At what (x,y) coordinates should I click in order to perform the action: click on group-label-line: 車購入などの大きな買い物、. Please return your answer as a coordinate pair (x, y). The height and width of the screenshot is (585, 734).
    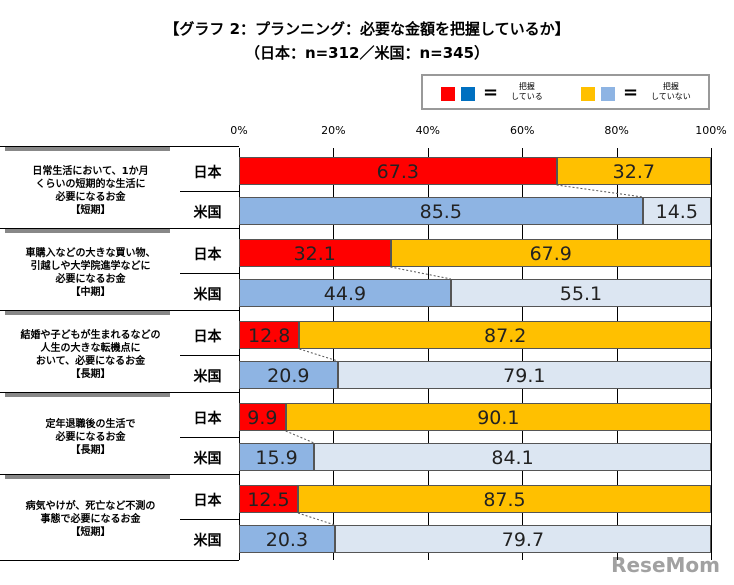
    Looking at the image, I should click on (90, 253).